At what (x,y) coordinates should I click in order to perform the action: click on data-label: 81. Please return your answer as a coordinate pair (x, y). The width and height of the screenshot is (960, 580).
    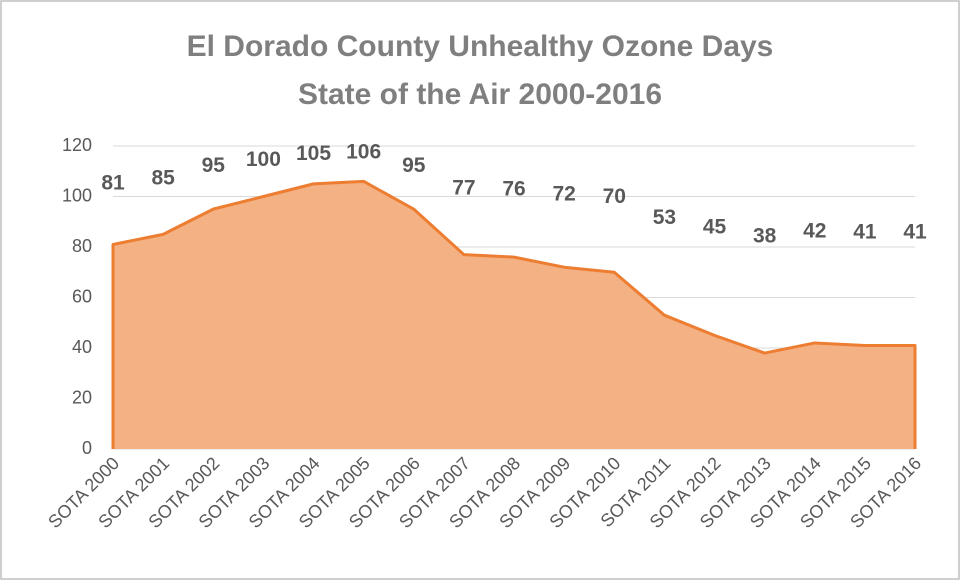
    Looking at the image, I should click on (113, 182).